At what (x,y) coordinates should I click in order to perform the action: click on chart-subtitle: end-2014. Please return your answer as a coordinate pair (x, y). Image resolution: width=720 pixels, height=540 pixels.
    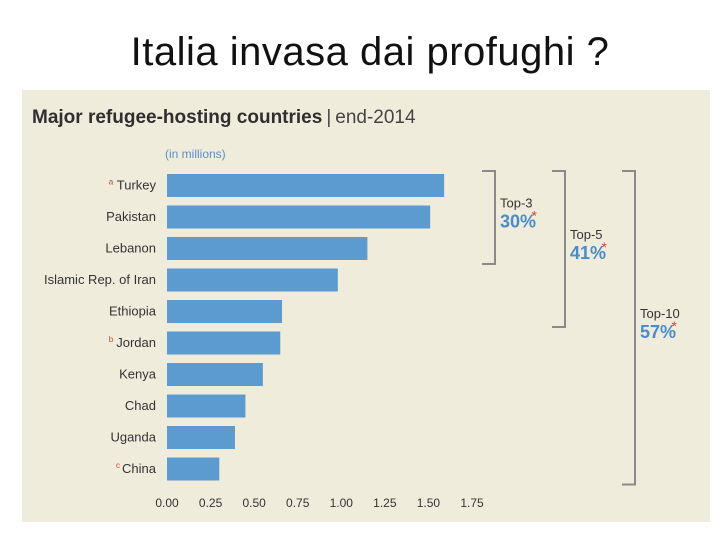
    Looking at the image, I should click on (375, 117).